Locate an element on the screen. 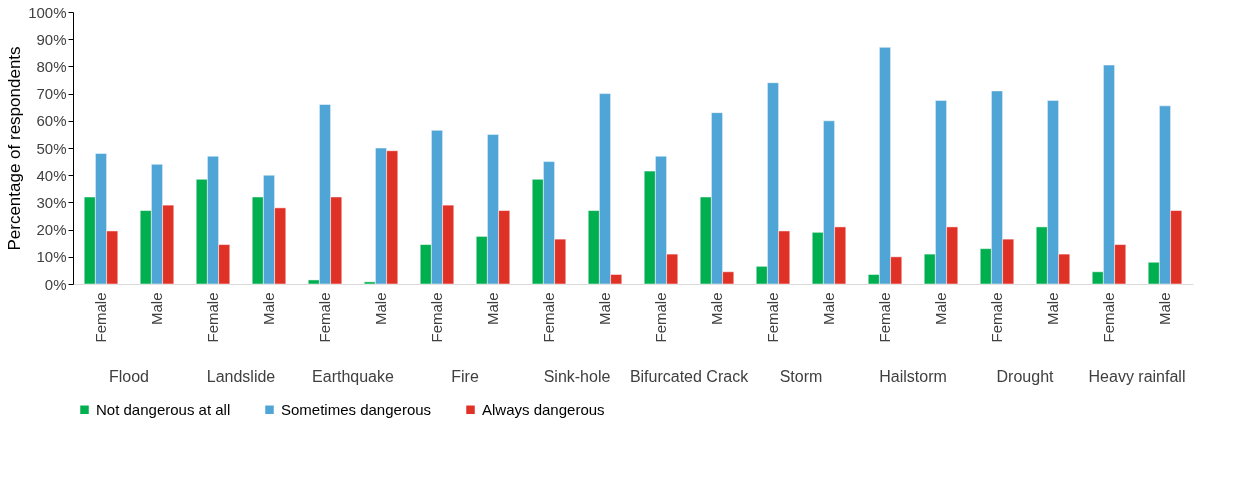 Image resolution: width=1258 pixels, height=480 pixels. text: Flood is located at coordinates (129, 376).